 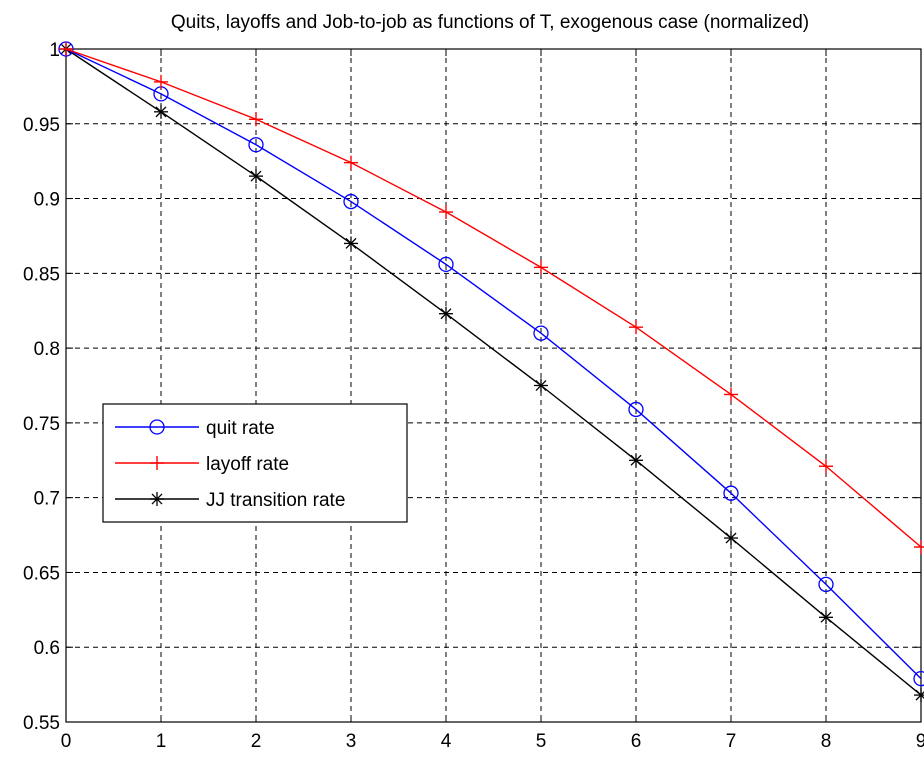 What do you see at coordinates (256, 741) in the screenshot?
I see `x-tick-label: 2` at bounding box center [256, 741].